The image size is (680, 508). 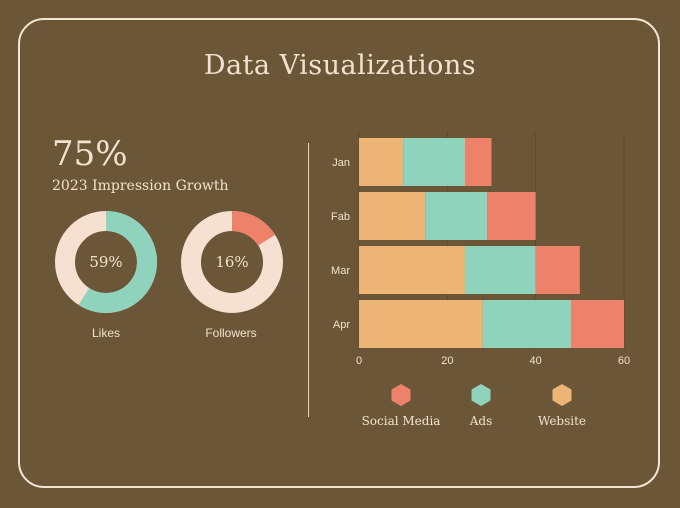 I want to click on bar-website-fab, so click(x=392, y=216).